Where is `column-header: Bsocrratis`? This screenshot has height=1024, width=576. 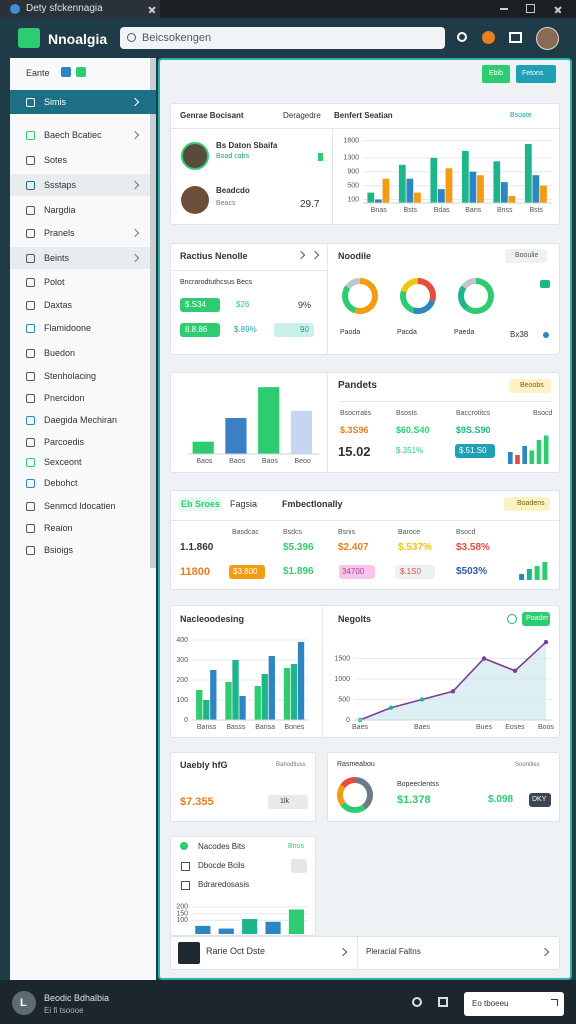 column-header: Bsocrratis is located at coordinates (356, 413).